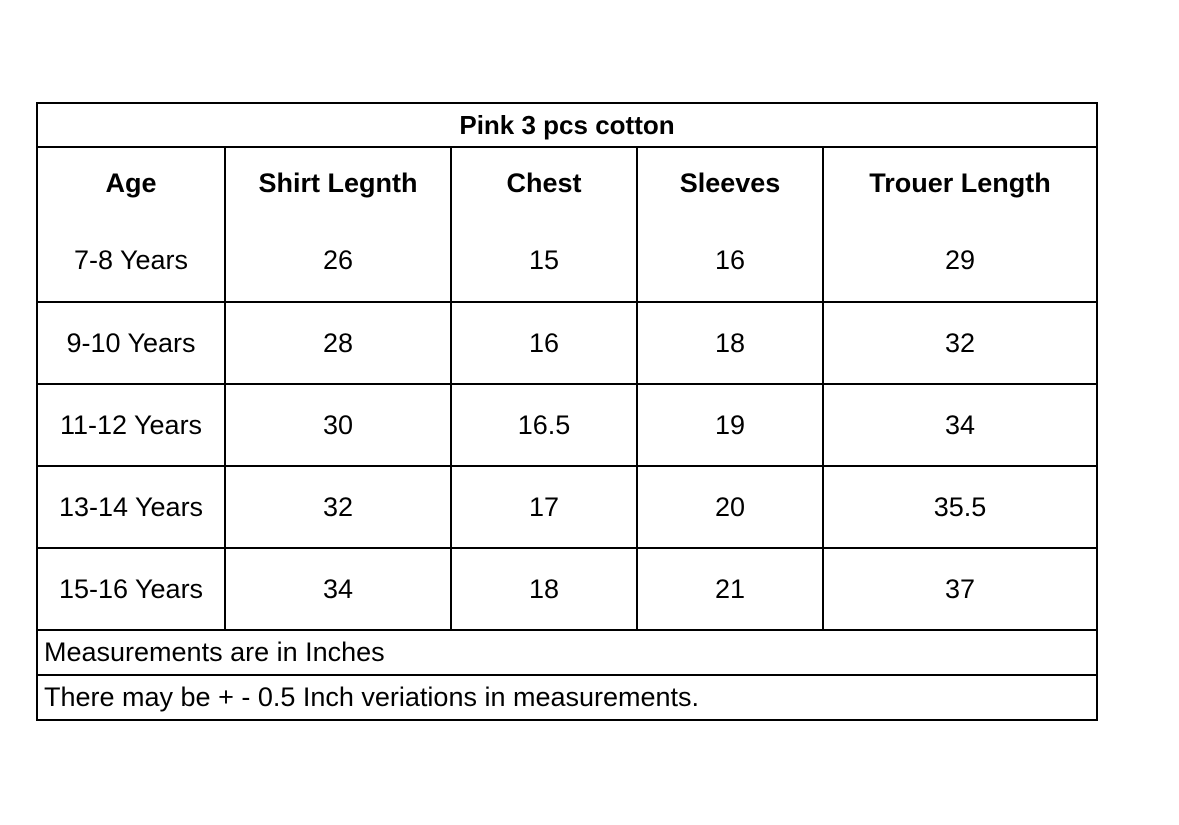 This screenshot has width=1179, height=825. I want to click on table-cell: 9-10 Years, so click(131, 342).